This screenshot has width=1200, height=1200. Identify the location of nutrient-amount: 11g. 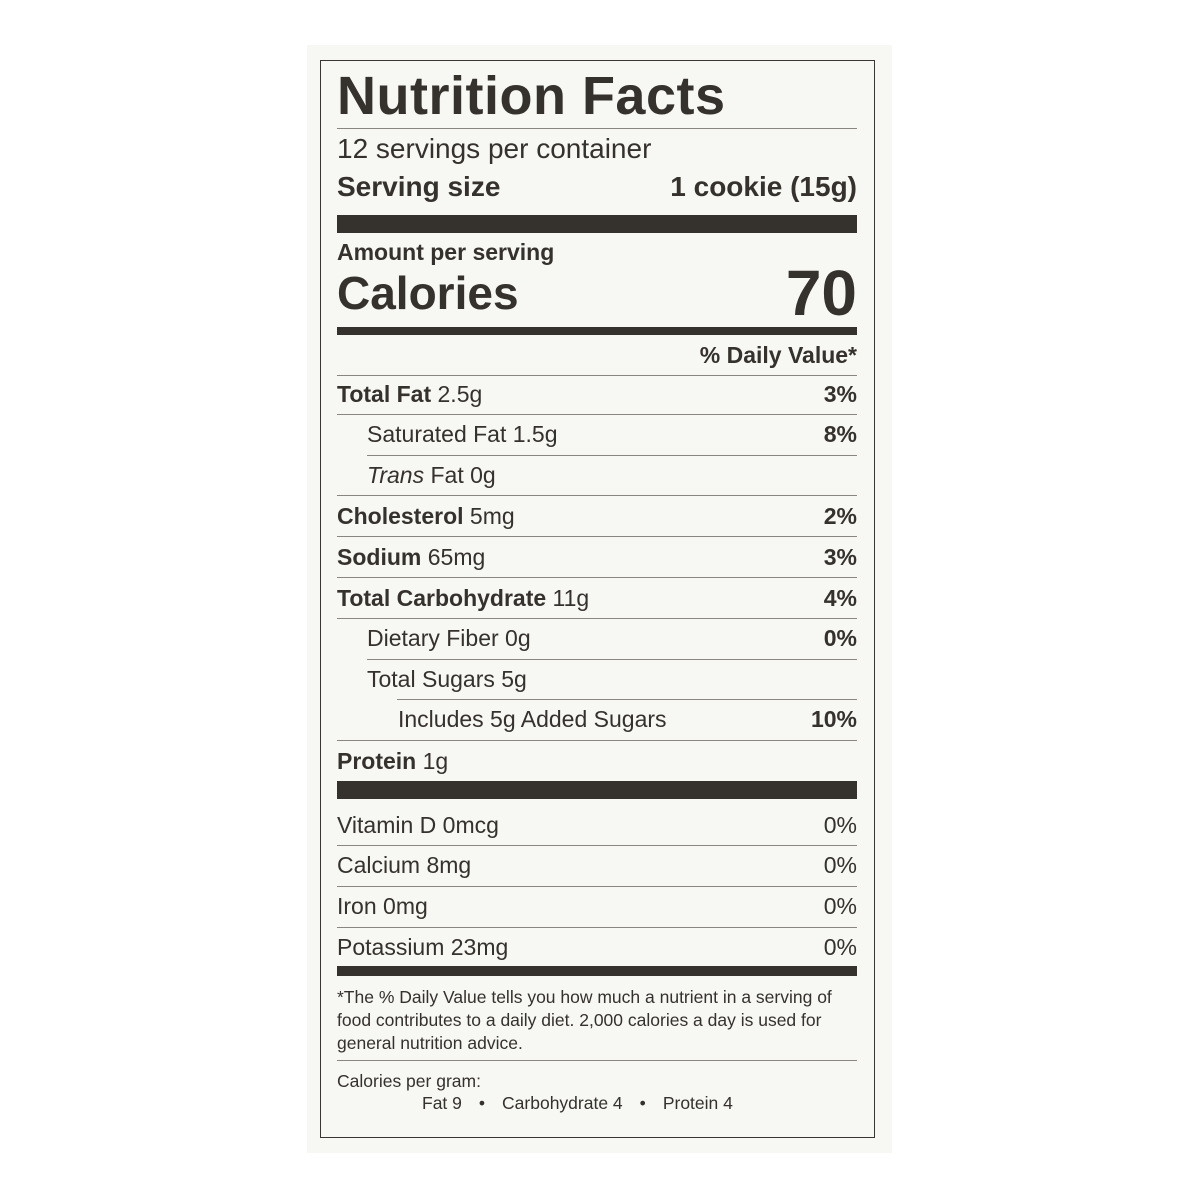
(571, 597).